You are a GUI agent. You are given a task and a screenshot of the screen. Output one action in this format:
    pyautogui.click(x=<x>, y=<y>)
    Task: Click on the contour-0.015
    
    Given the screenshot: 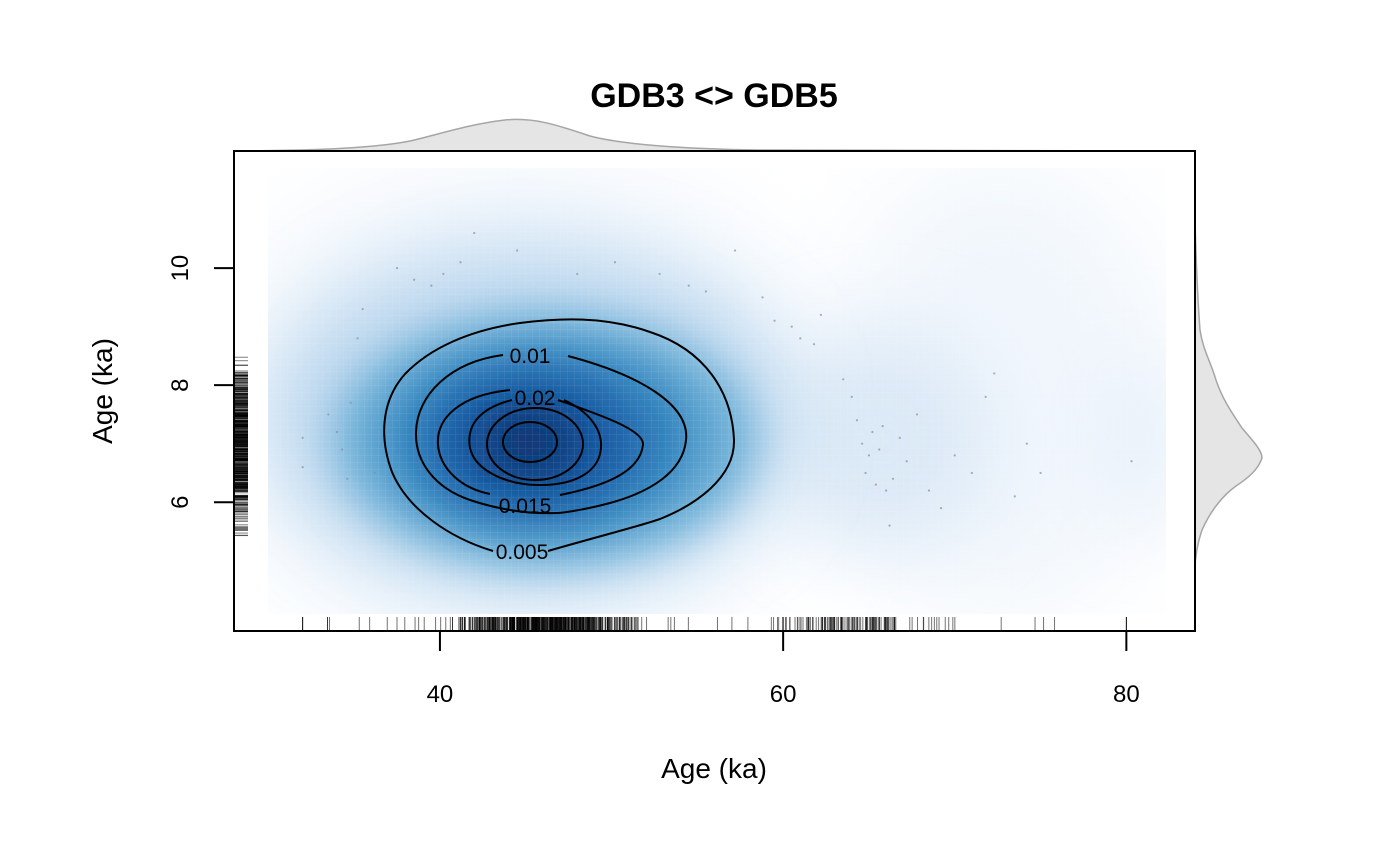 What is the action you would take?
    pyautogui.click(x=540, y=442)
    